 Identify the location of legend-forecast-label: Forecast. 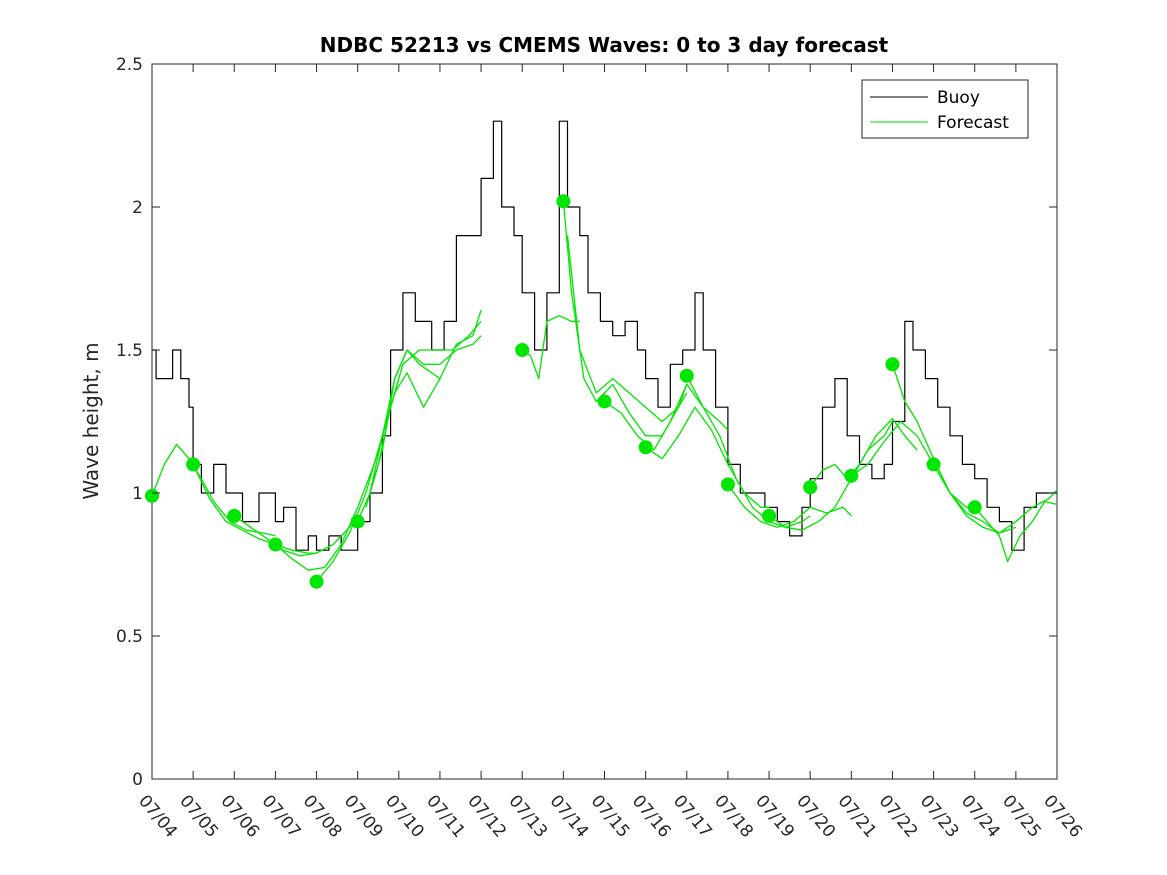
(973, 123).